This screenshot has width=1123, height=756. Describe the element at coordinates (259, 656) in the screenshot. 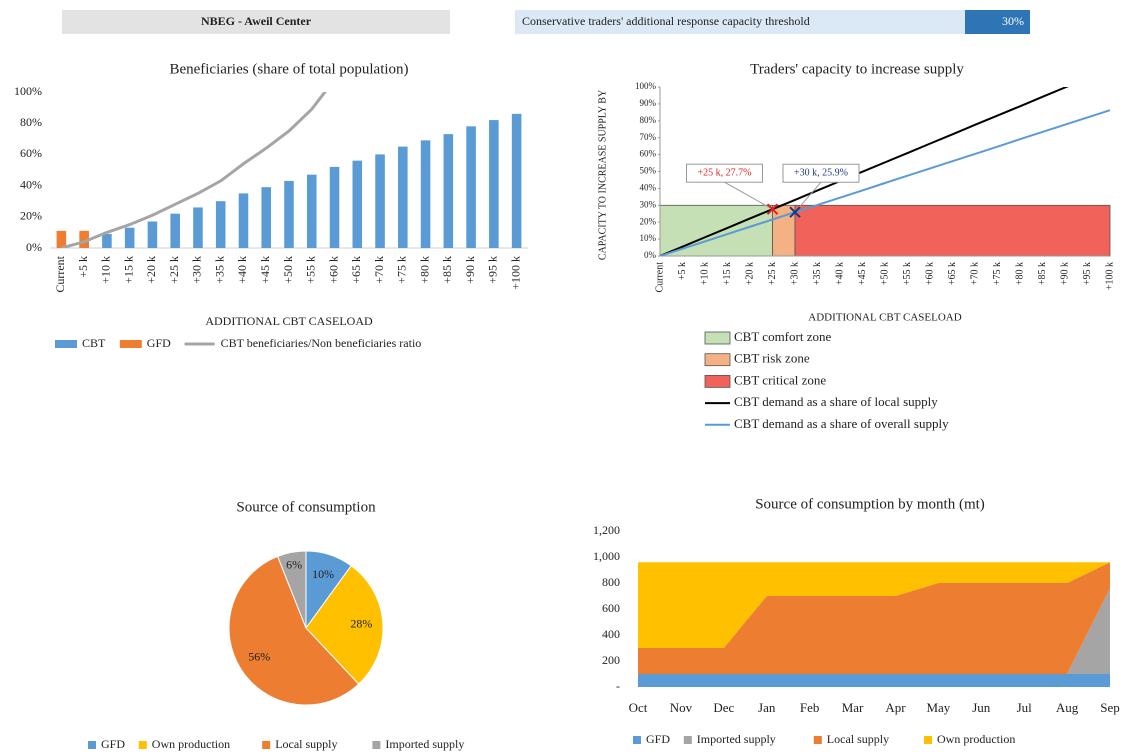

I see `slice-label: 56%` at that location.